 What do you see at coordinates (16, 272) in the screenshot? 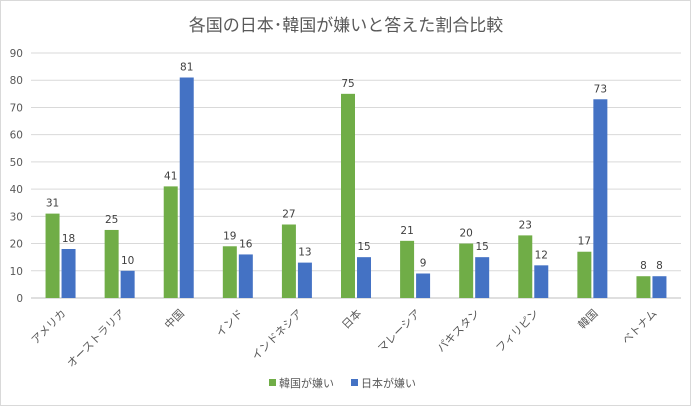
I see `y-tick-label: 10` at bounding box center [16, 272].